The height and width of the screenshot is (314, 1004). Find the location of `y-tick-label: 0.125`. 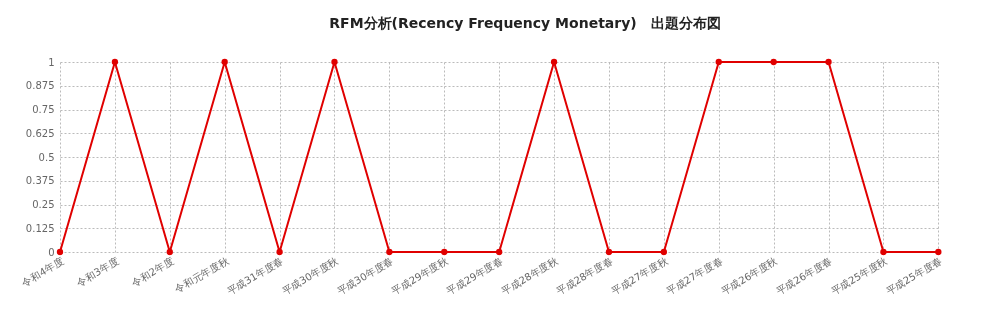

y-tick-label: 0.125 is located at coordinates (40, 228).